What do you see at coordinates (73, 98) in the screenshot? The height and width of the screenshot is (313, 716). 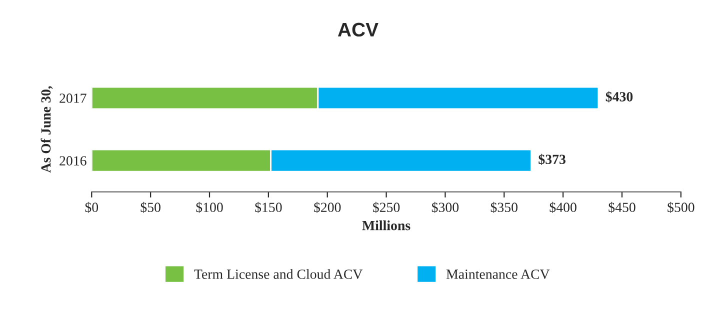 I see `y-tick-label: 2017` at bounding box center [73, 98].